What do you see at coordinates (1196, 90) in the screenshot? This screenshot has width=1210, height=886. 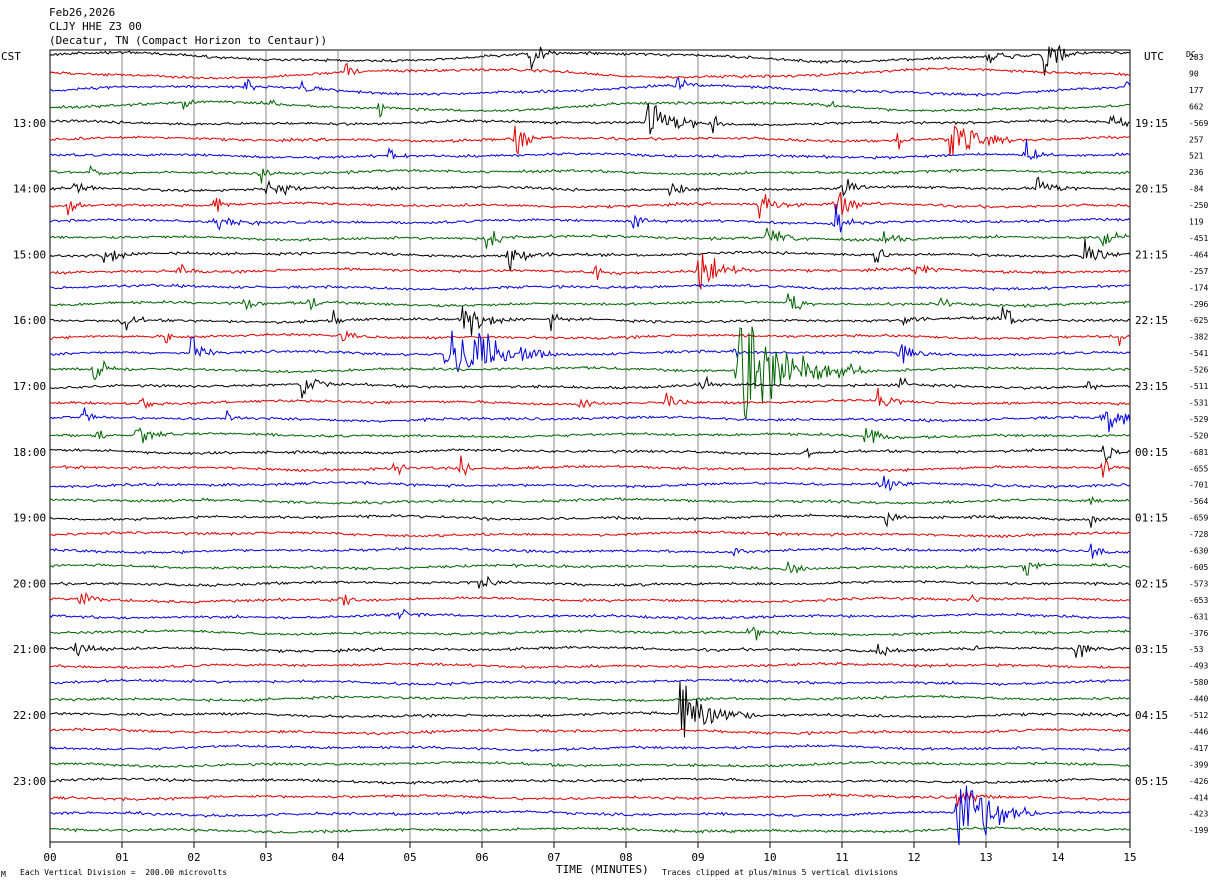 I see `dc-offset-label: 177` at bounding box center [1196, 90].